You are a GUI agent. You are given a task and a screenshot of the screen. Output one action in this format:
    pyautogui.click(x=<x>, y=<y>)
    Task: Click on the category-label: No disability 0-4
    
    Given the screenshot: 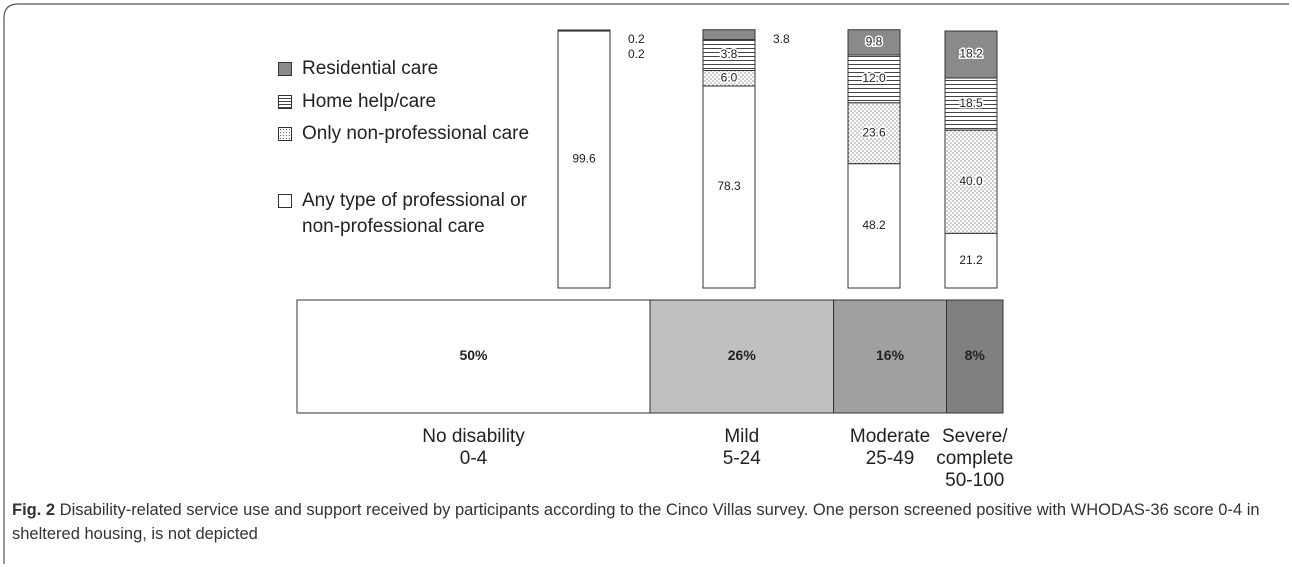 What is the action you would take?
    pyautogui.click(x=473, y=447)
    